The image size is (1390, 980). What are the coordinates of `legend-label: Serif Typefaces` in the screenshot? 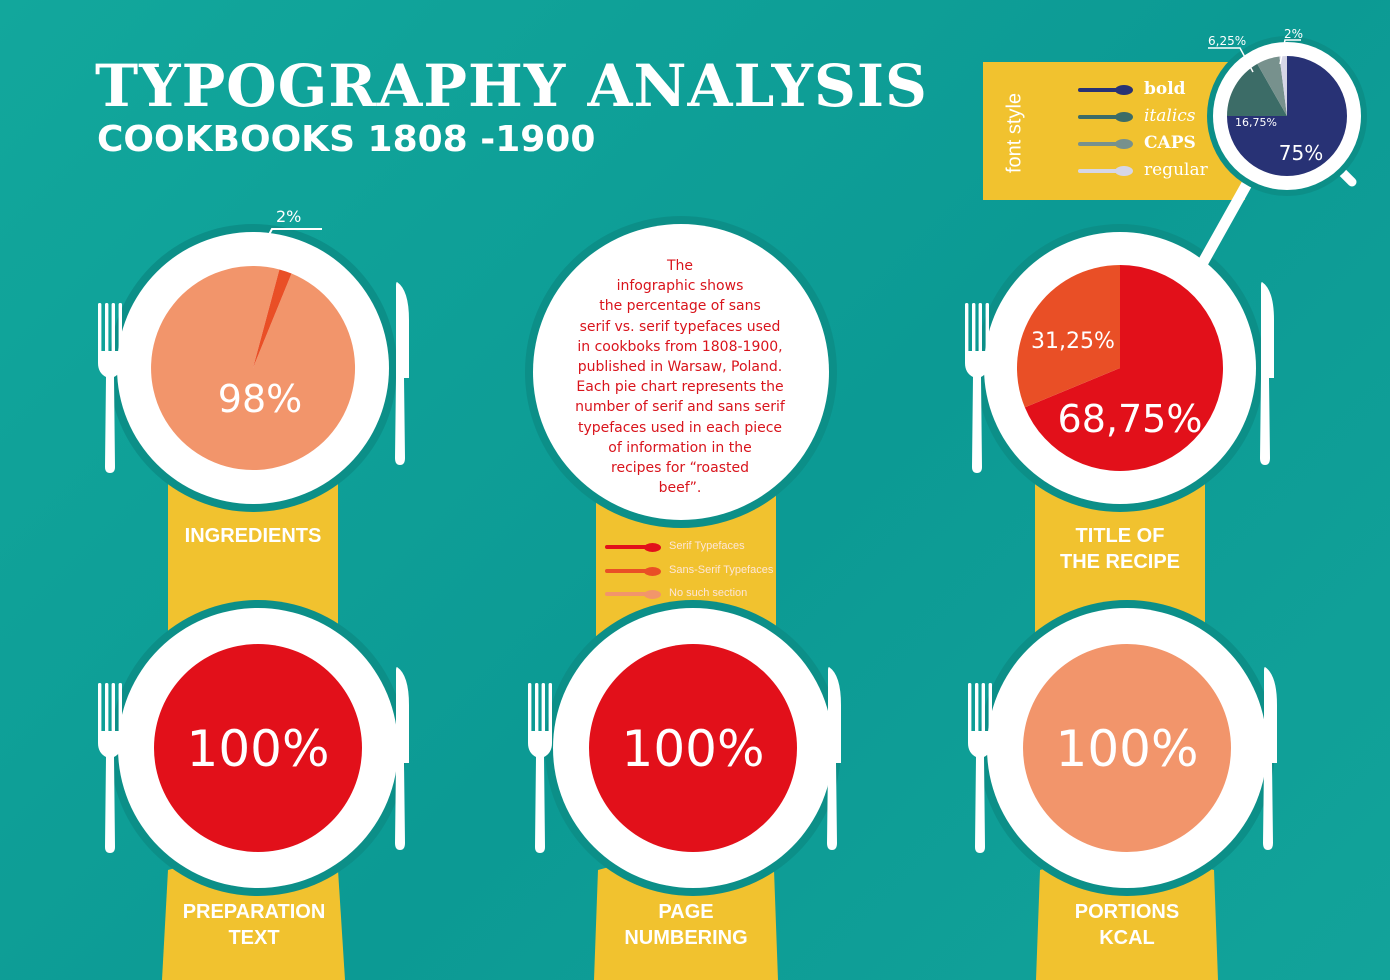 It's located at (707, 546).